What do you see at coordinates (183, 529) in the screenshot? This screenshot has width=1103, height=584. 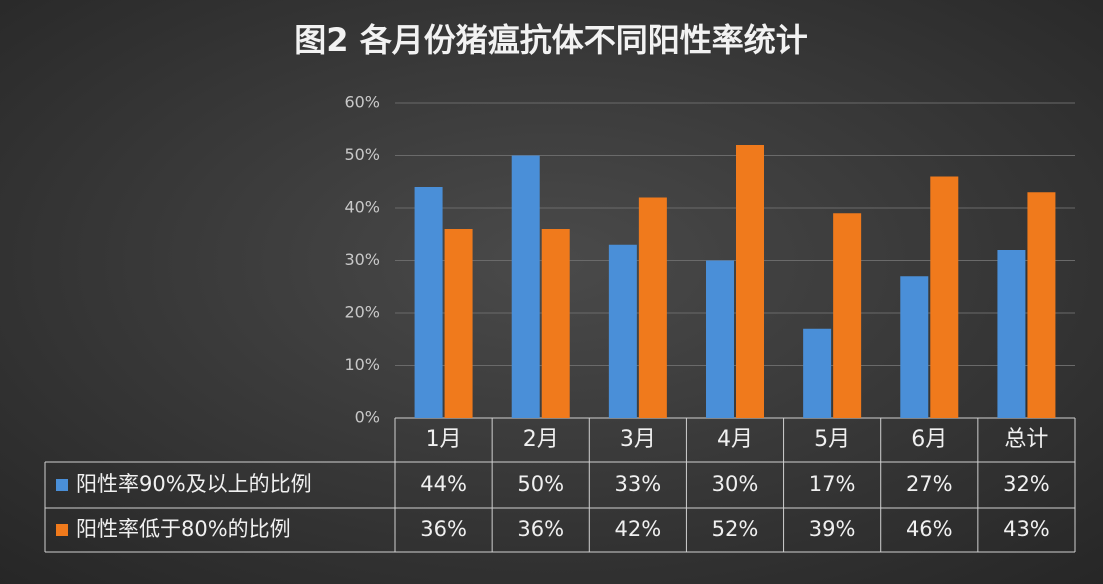 I see `legend-label: 阳性率低于80%的比例` at bounding box center [183, 529].